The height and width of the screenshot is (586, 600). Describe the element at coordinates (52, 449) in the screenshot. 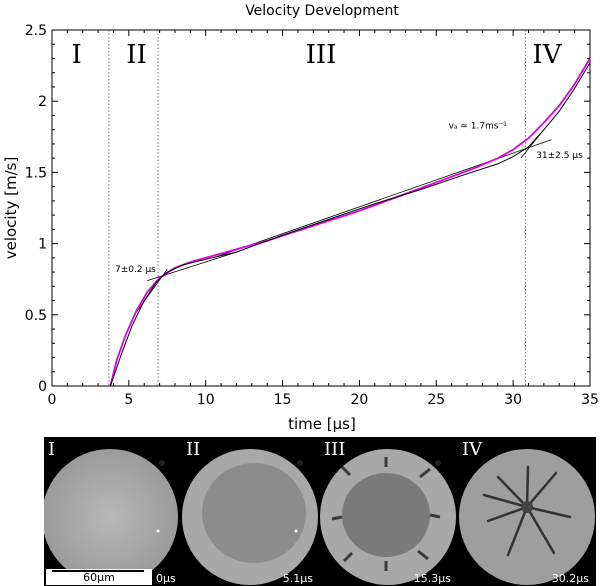

I see `panel-label: I` at that location.